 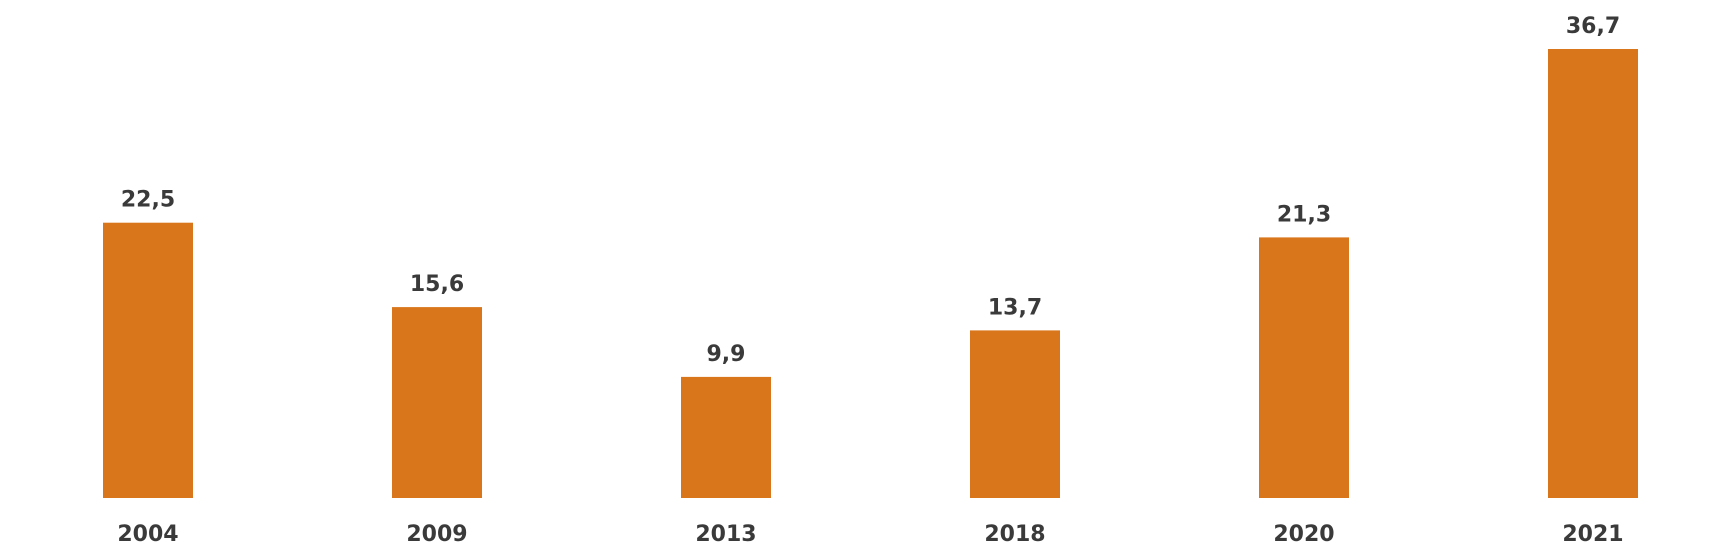 I want to click on value-label-2013: 9,9, so click(x=726, y=354).